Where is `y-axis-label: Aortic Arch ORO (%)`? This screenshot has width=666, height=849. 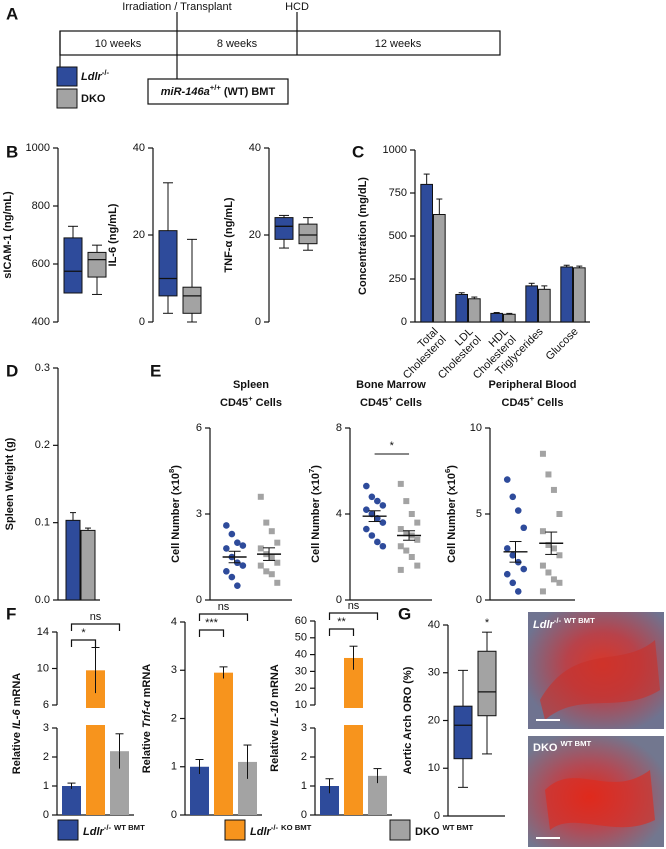
y-axis-label: Aortic Arch ORO (%) is located at coordinates (408, 720).